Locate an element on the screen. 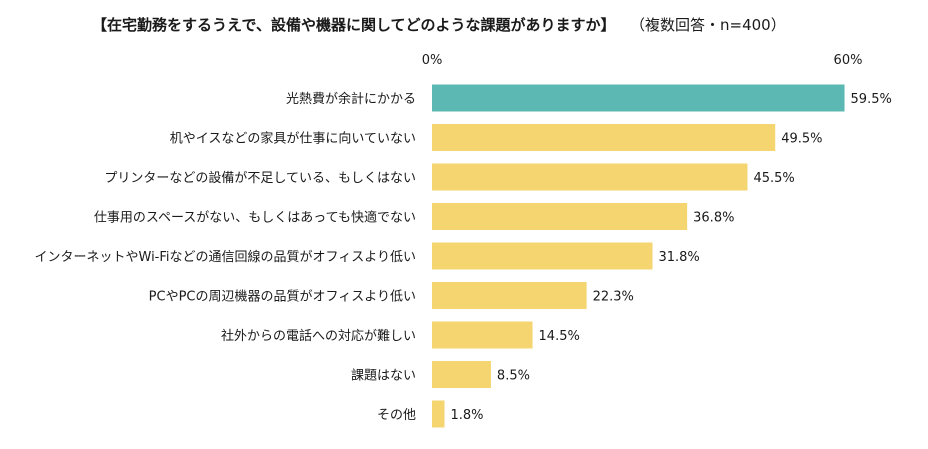 Image resolution: width=928 pixels, height=449 pixels. data-label: 49.5% is located at coordinates (801, 139).